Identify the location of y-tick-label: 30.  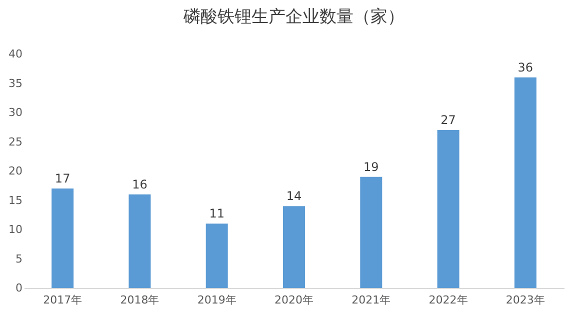
(15, 112).